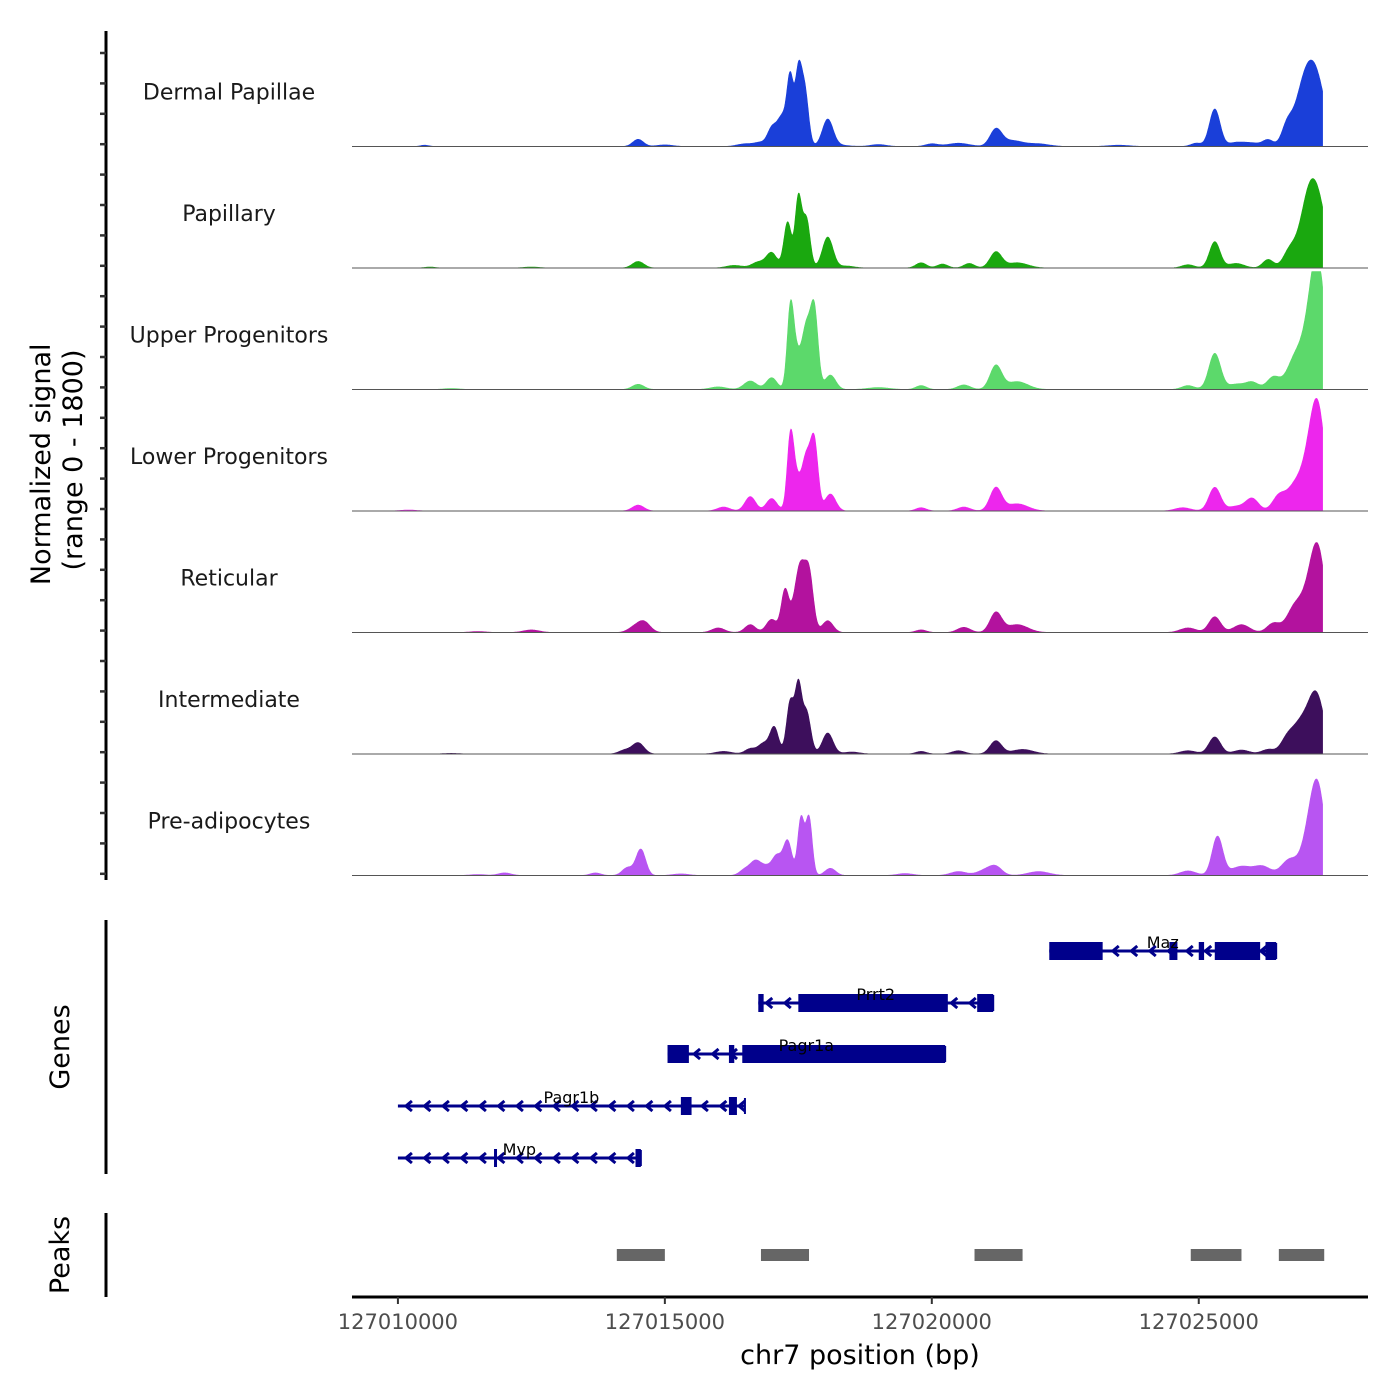 The image size is (1400, 1400). What do you see at coordinates (60, 1046) in the screenshot?
I see `genes-panel-label: Genes` at bounding box center [60, 1046].